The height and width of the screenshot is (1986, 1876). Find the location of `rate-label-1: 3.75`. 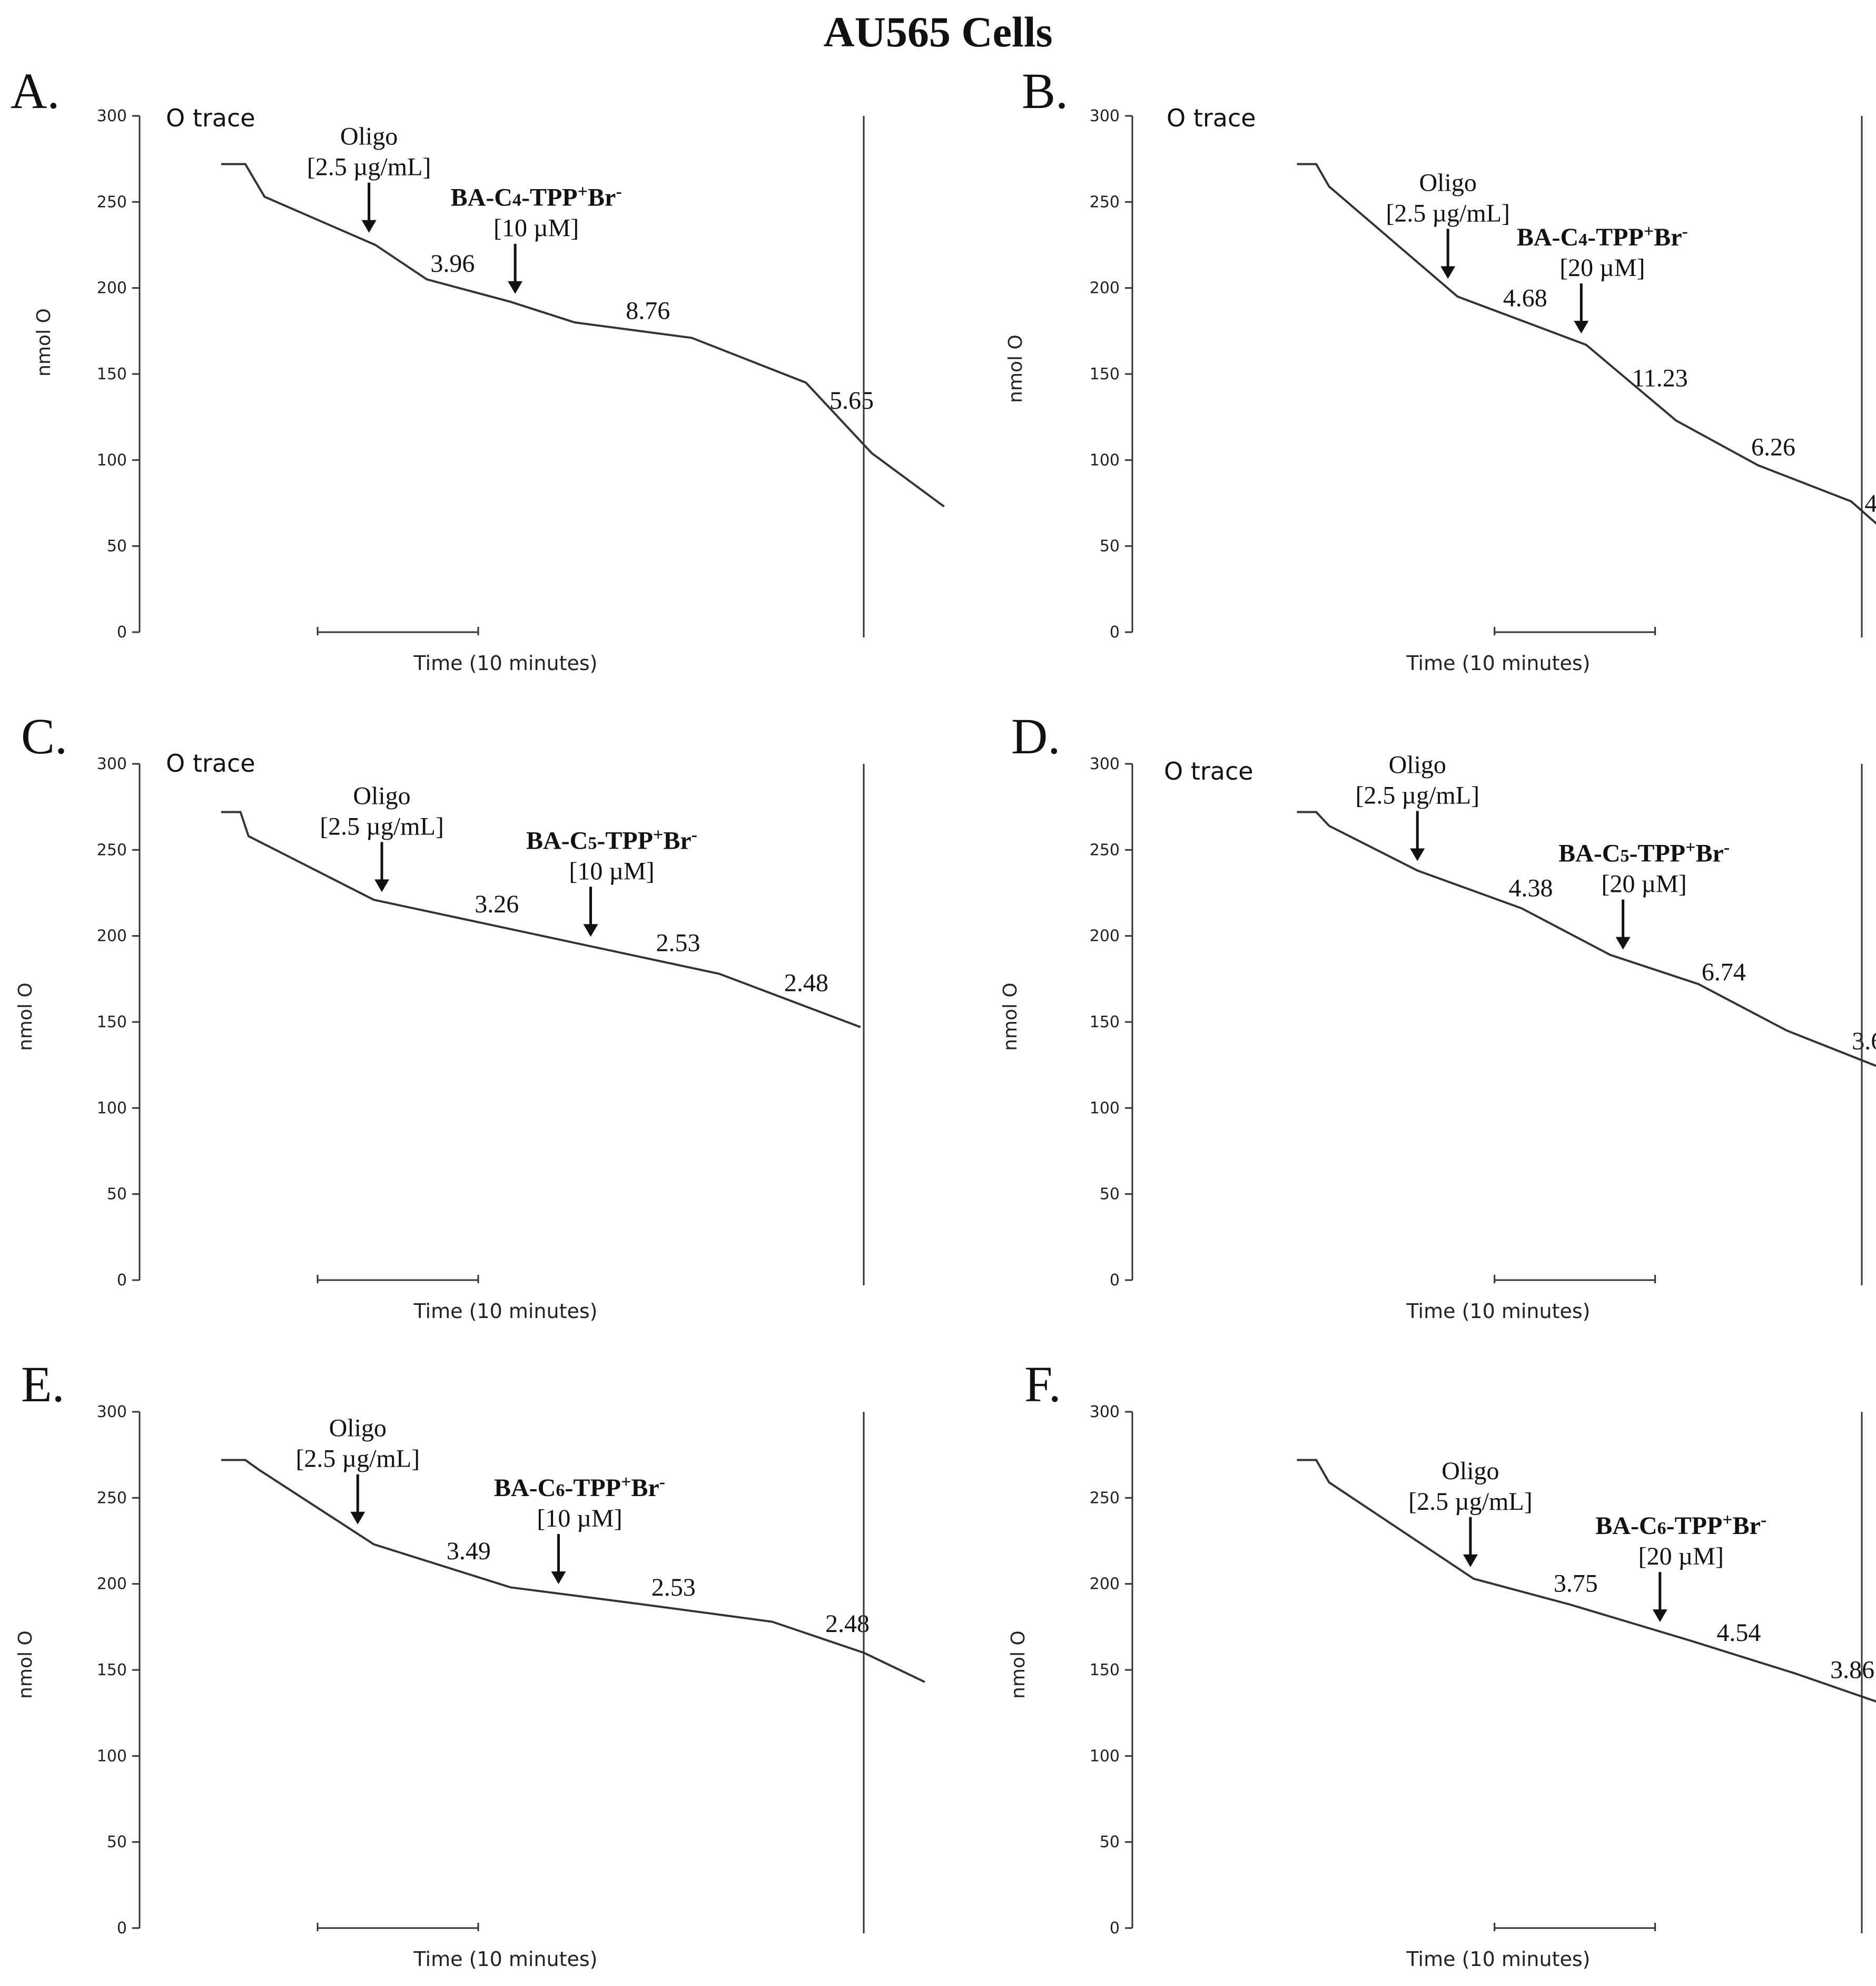

rate-label-1: 3.75 is located at coordinates (1576, 1583).